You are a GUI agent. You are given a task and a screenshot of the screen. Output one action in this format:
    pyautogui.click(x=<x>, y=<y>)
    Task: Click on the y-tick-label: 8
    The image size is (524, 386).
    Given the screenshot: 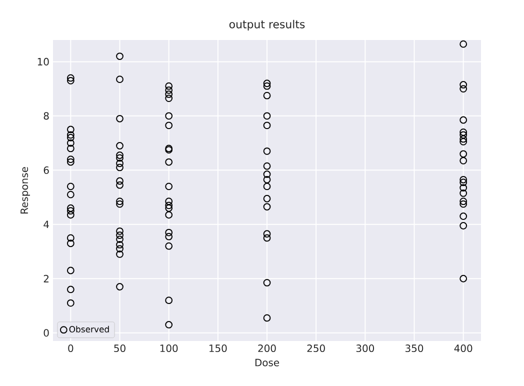 What is the action you would take?
    pyautogui.click(x=46, y=116)
    